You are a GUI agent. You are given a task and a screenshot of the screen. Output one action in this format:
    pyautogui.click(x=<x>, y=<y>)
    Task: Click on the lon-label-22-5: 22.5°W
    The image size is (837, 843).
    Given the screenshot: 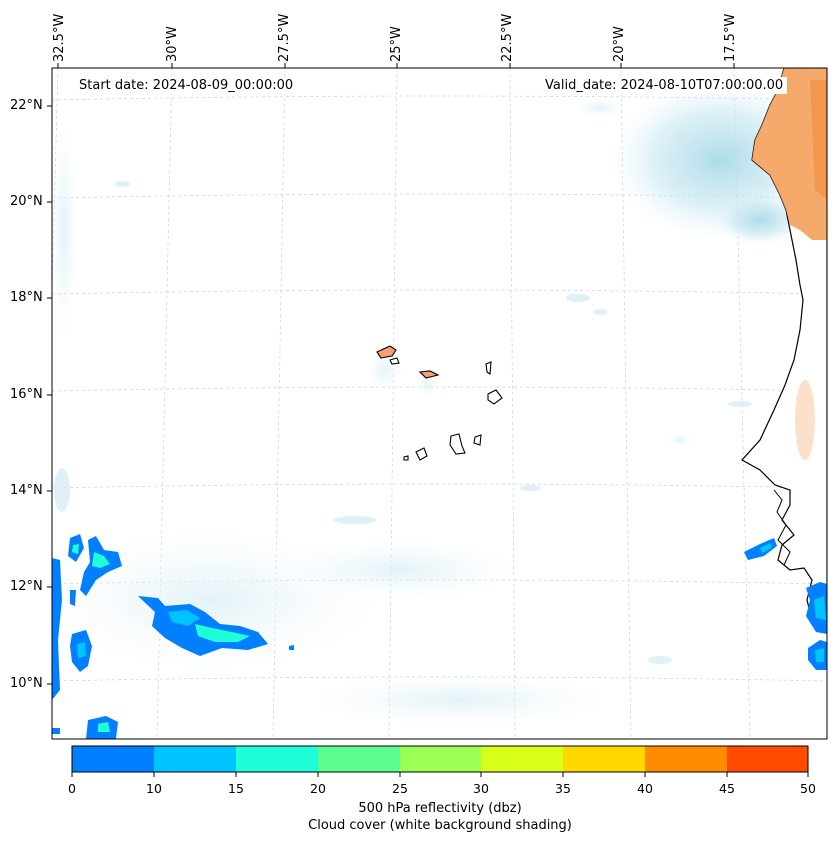 What is the action you would take?
    pyautogui.click(x=507, y=37)
    